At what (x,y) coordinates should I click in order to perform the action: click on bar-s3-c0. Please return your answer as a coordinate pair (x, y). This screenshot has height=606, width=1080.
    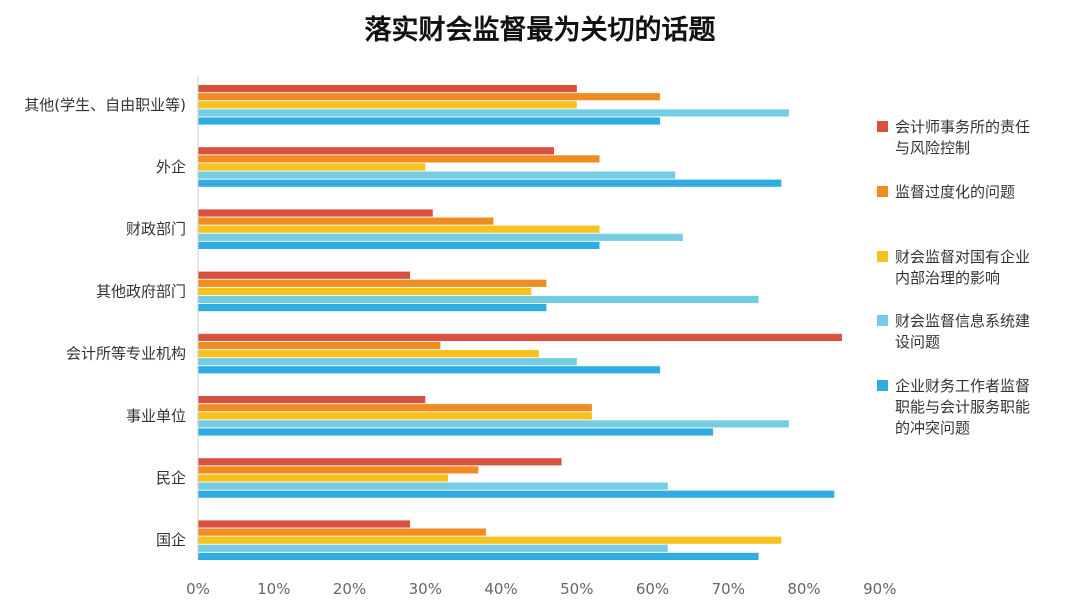
    Looking at the image, I should click on (493, 113).